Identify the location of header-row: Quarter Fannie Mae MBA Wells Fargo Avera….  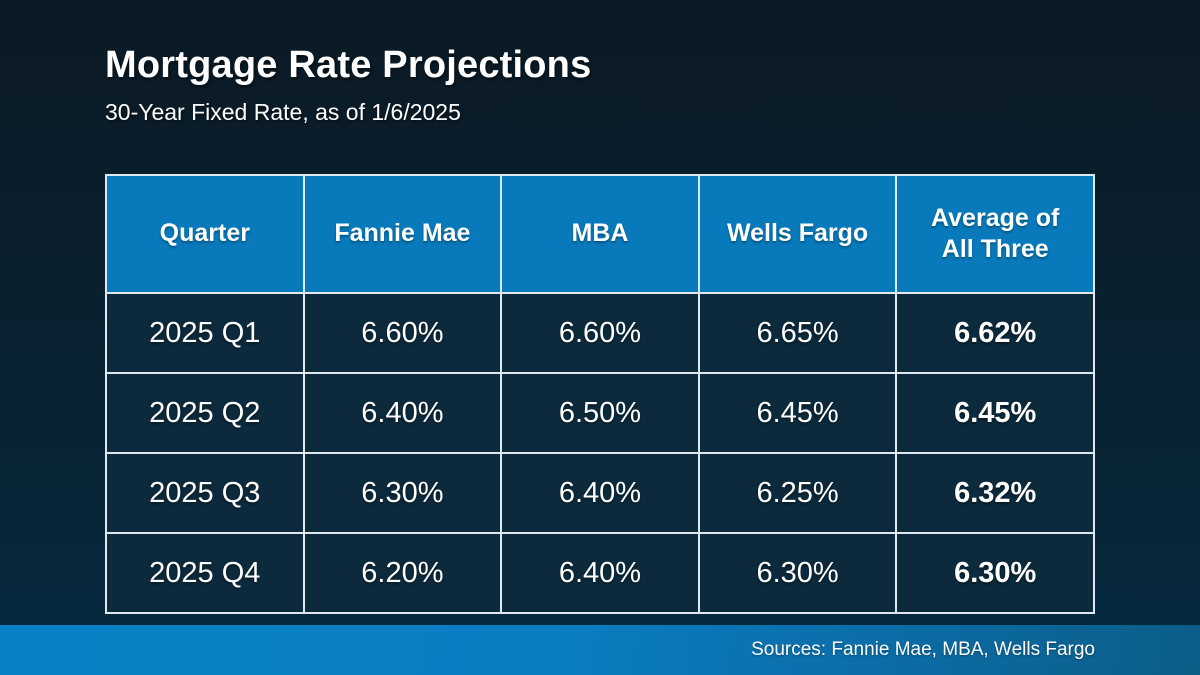
(600, 234).